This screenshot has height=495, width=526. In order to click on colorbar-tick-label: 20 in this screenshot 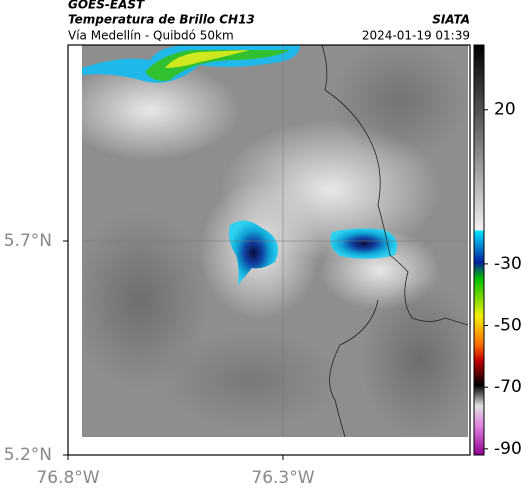, I will do `click(505, 110)`.